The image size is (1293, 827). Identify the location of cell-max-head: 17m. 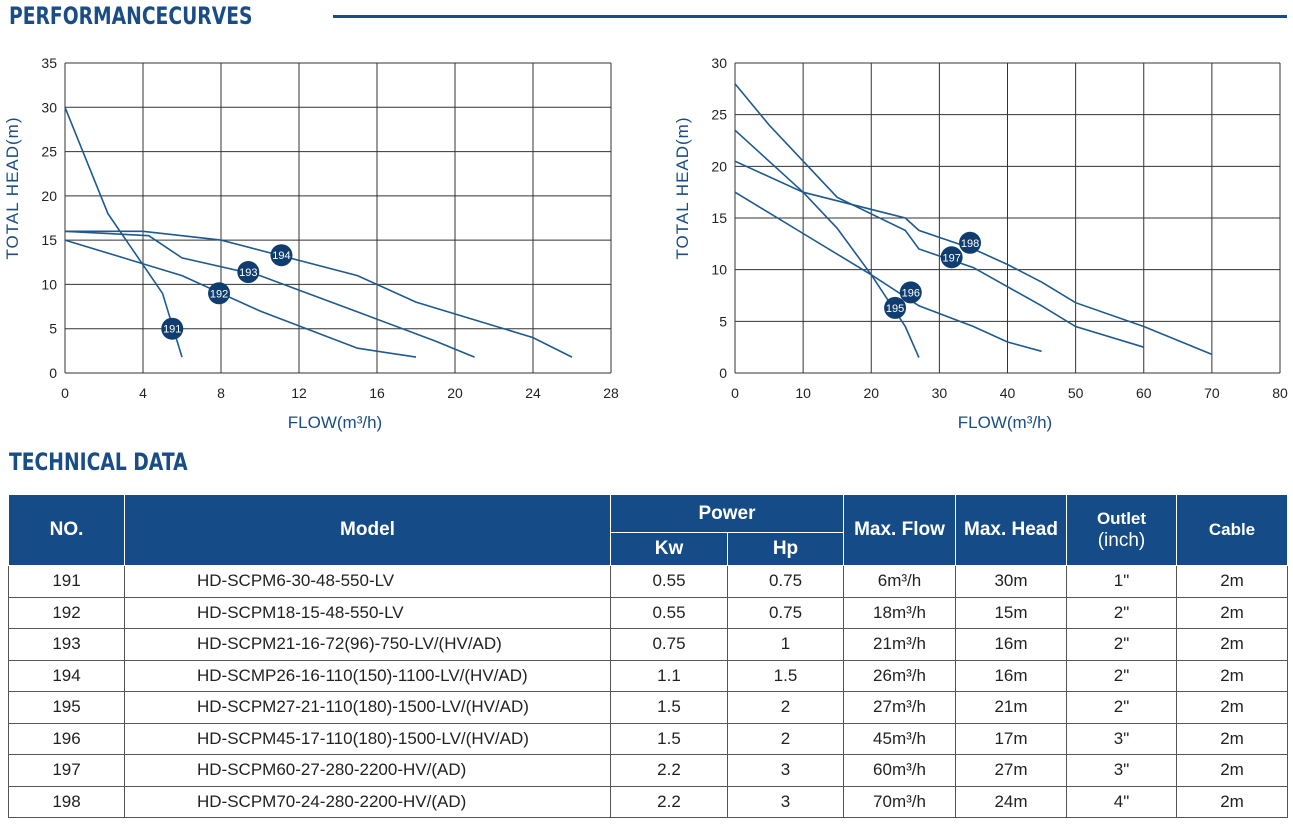
(1011, 738).